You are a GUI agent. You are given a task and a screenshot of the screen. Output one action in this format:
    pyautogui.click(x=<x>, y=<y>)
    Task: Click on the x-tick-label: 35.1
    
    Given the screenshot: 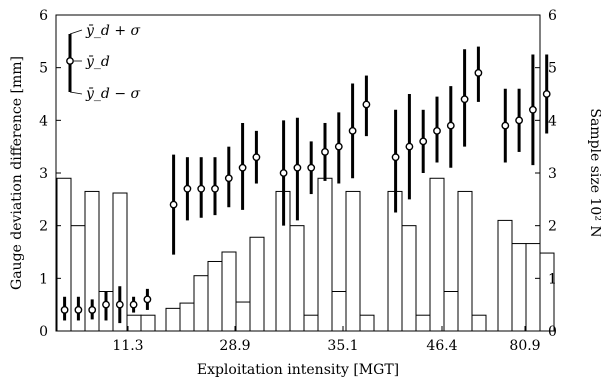 What is the action you would take?
    pyautogui.click(x=342, y=346)
    